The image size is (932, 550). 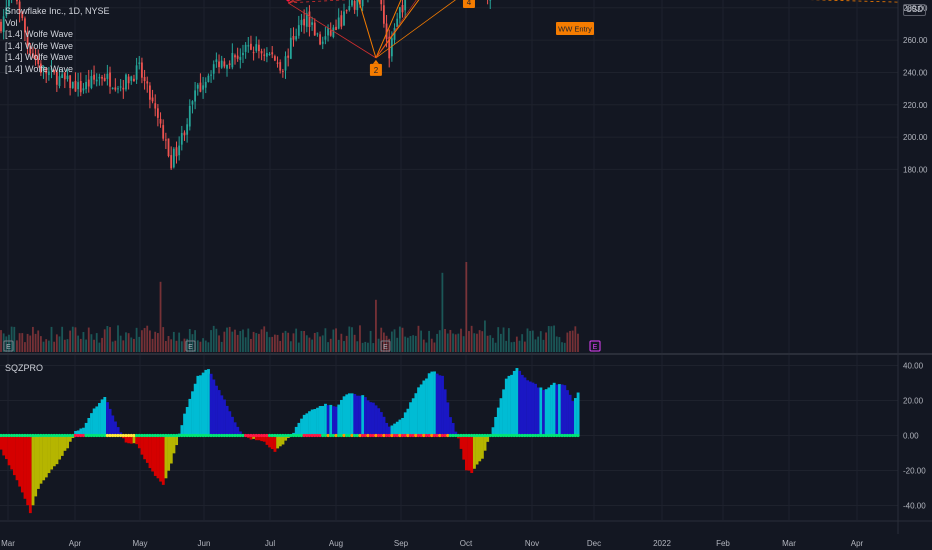 I want to click on wave-point-markers: 12345WW Entry, so click(x=439, y=38).